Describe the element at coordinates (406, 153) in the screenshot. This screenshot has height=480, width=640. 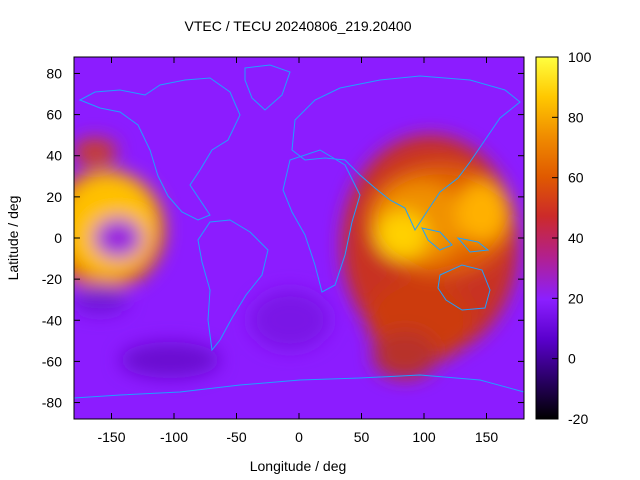
I see `coast-eurasia` at that location.